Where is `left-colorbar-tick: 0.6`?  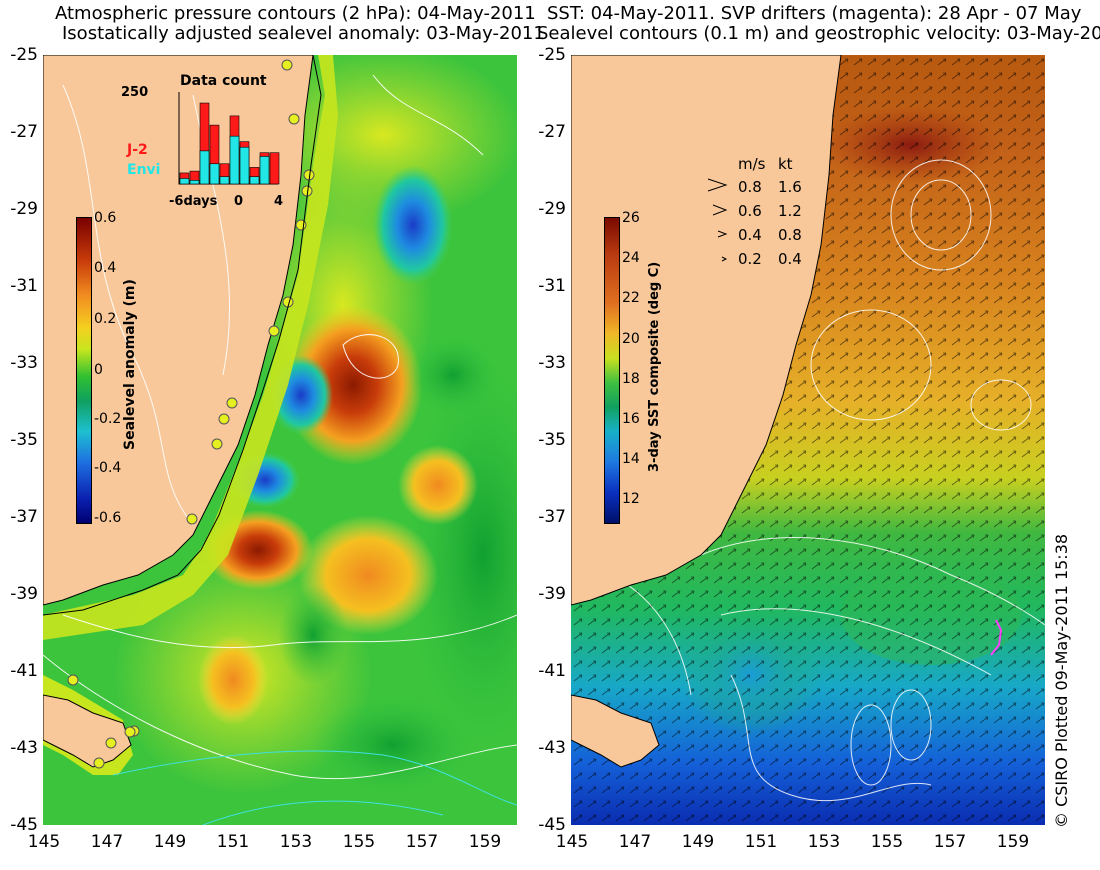
left-colorbar-tick: 0.6 is located at coordinates (105, 218).